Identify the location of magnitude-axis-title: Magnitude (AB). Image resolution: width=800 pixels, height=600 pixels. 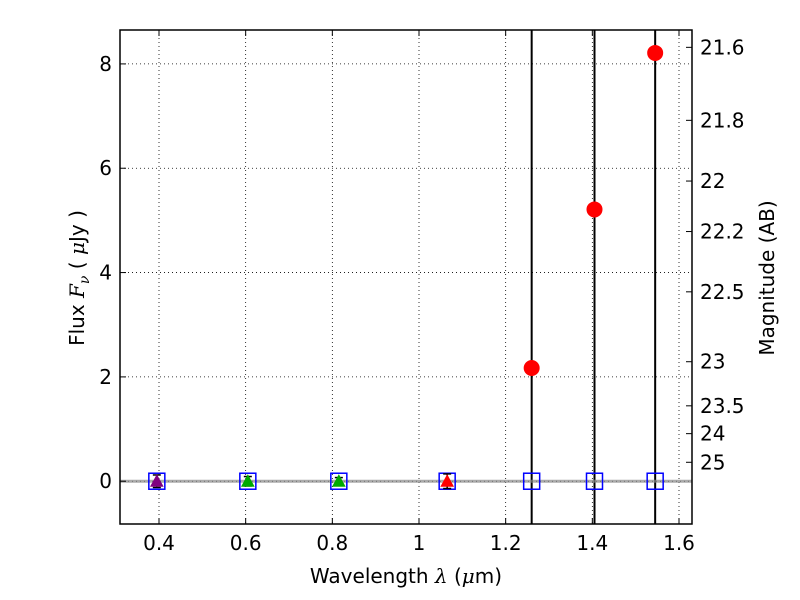
(767, 277).